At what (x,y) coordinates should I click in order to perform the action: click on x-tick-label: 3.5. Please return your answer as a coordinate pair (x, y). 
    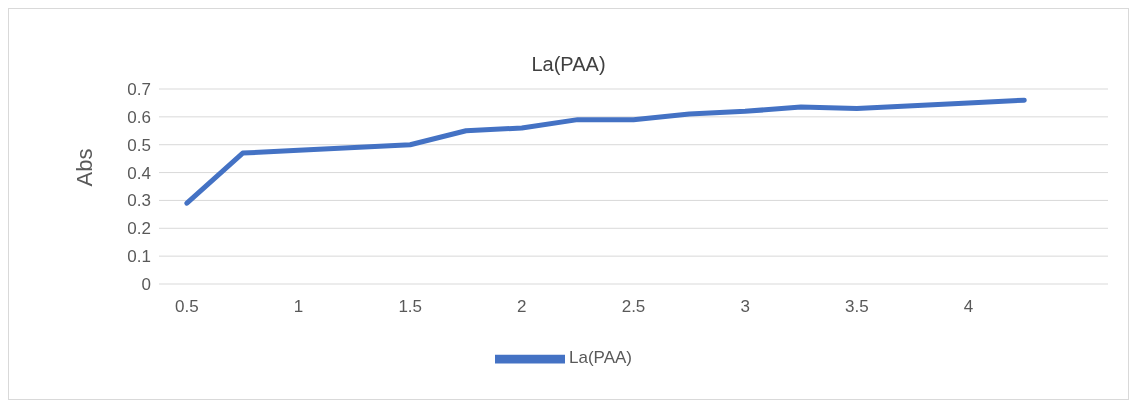
    Looking at the image, I should click on (856, 307).